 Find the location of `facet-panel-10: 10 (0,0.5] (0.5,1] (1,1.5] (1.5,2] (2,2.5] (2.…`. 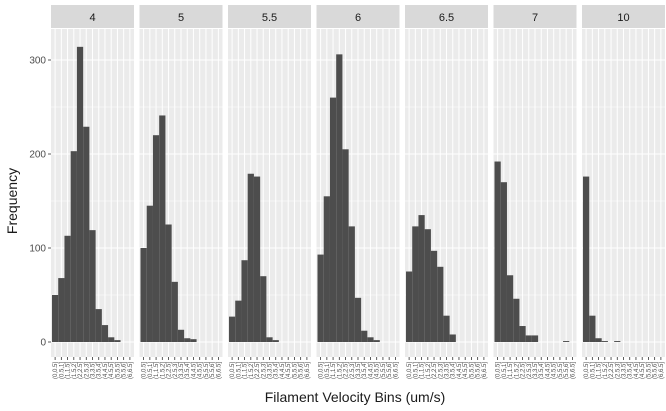

facet-panel-10: 10 (0,0.5] (0.5,1] (1,1.5] (1.5,2] (2,2.5] (2.… is located at coordinates (623, 192).